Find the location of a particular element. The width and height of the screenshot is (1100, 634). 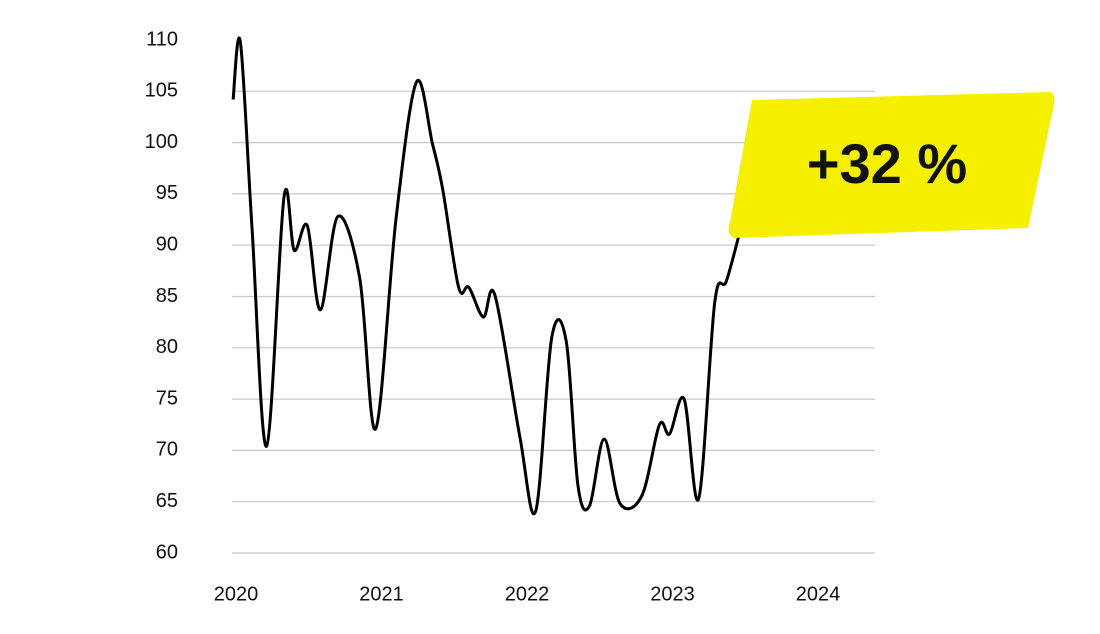

y-tick-label: 95 is located at coordinates (167, 193).